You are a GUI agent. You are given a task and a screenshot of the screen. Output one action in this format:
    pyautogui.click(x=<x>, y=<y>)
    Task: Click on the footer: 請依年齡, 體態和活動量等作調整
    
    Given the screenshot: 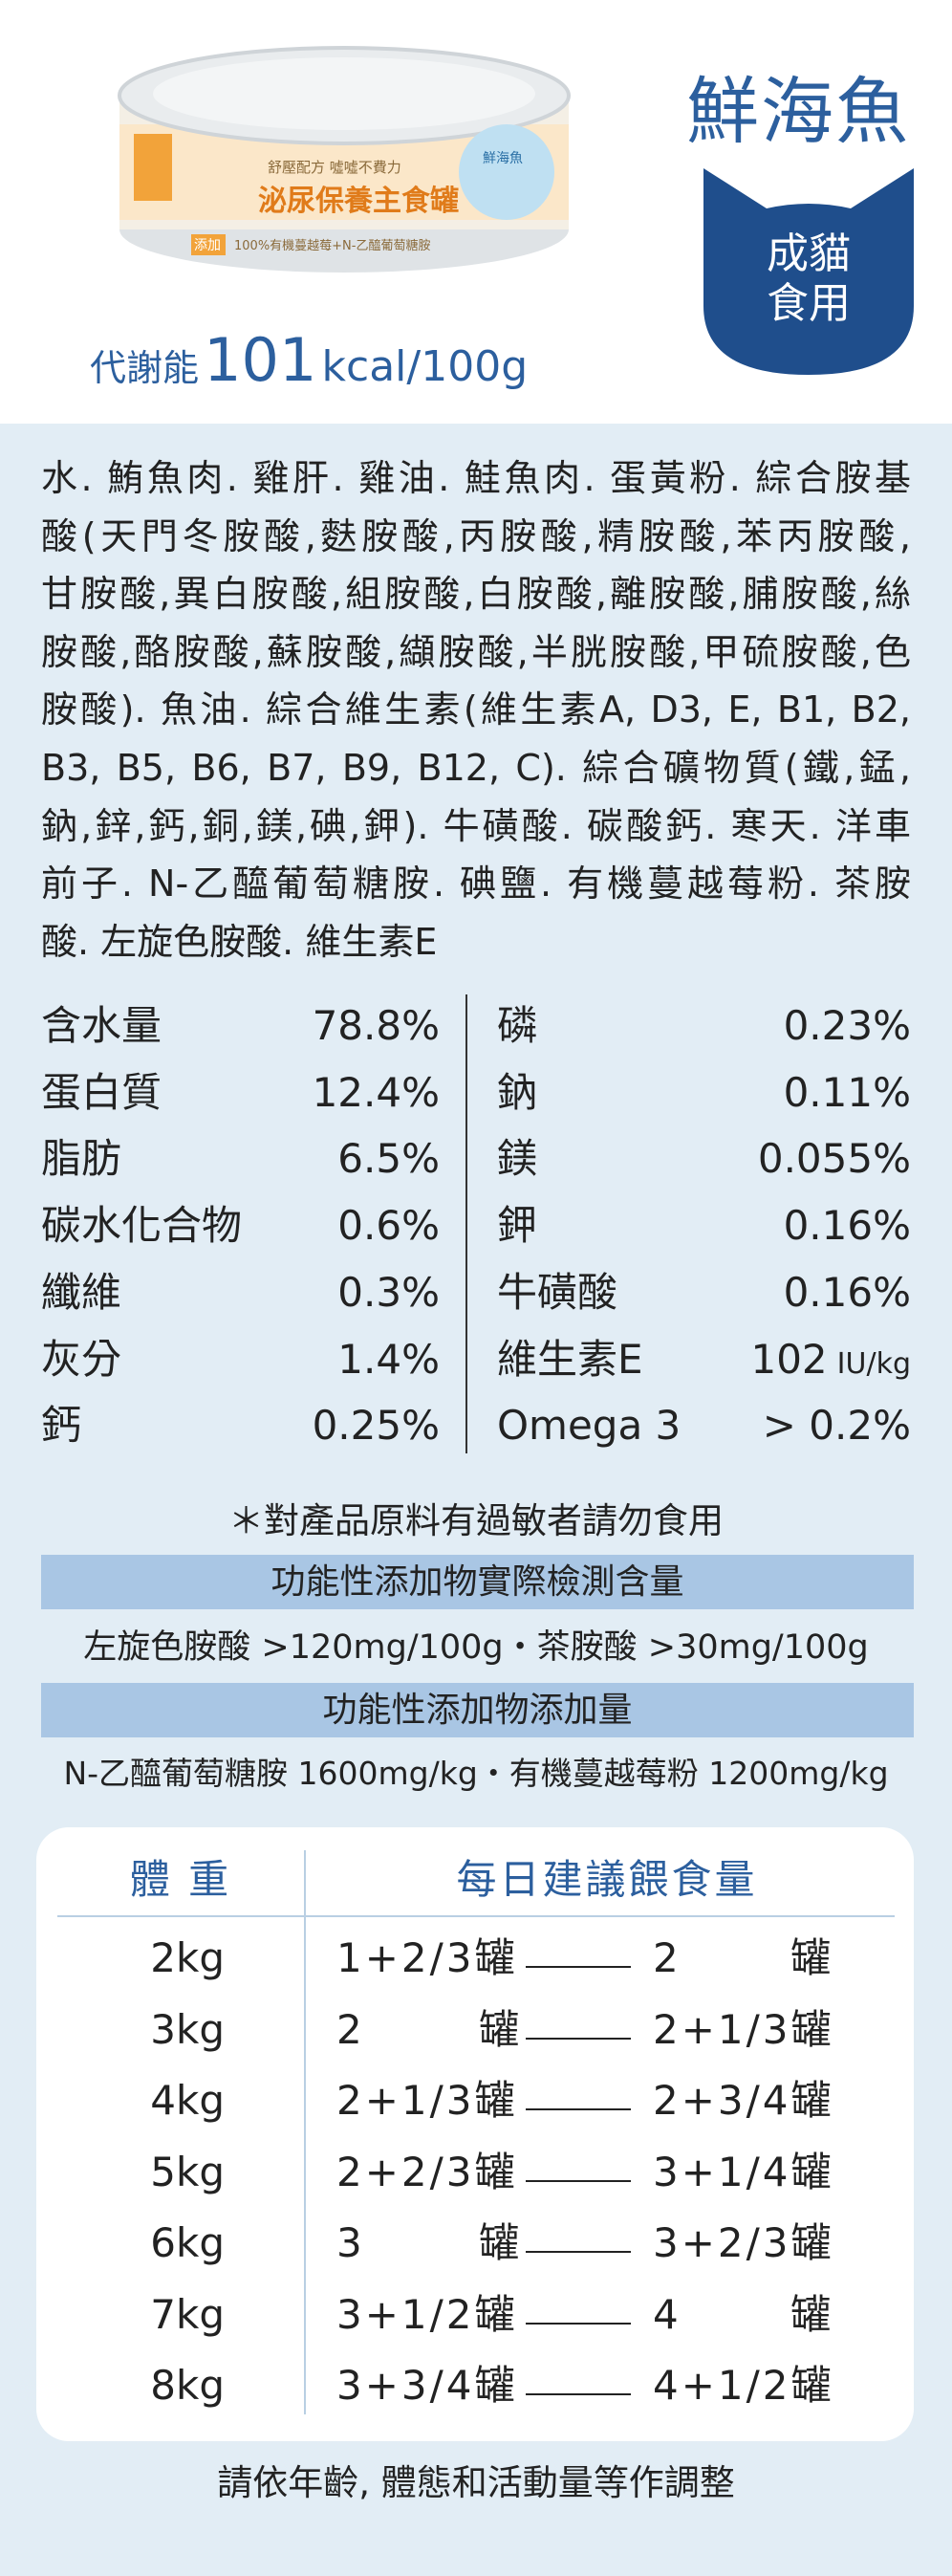 What is the action you would take?
    pyautogui.click(x=476, y=2482)
    